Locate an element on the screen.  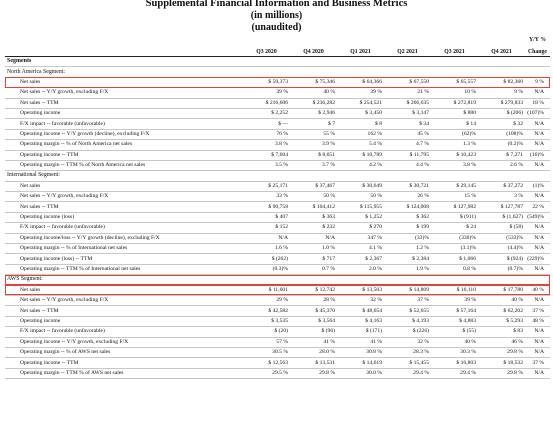
metric-value: $ 45,370 is located at coordinates (325, 310).